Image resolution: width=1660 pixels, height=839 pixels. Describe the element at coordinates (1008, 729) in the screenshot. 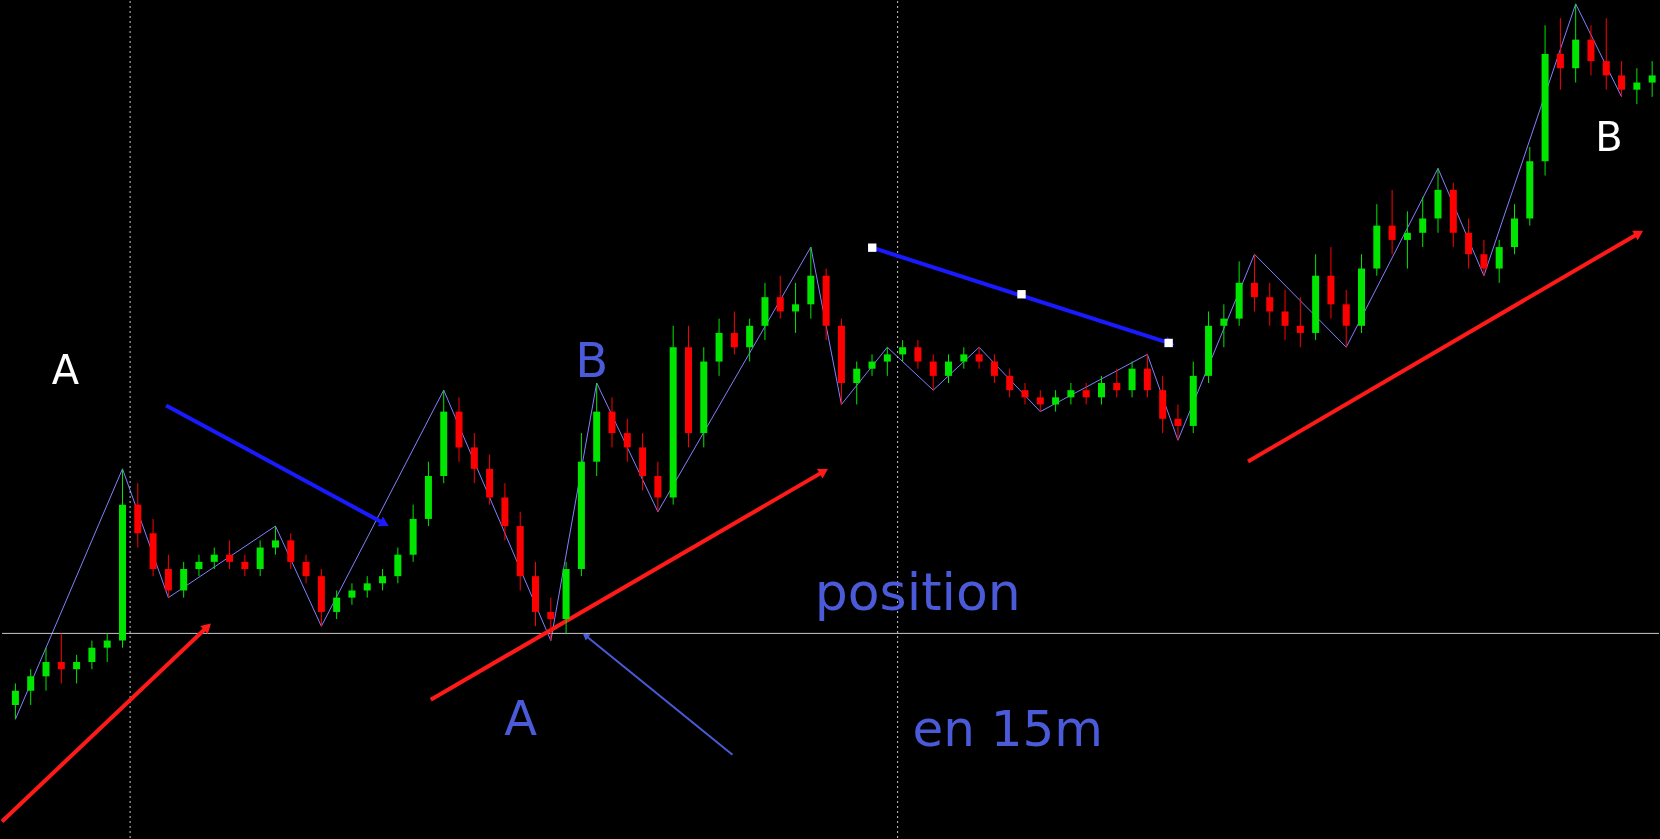

I see `annotation: en 15m` at that location.